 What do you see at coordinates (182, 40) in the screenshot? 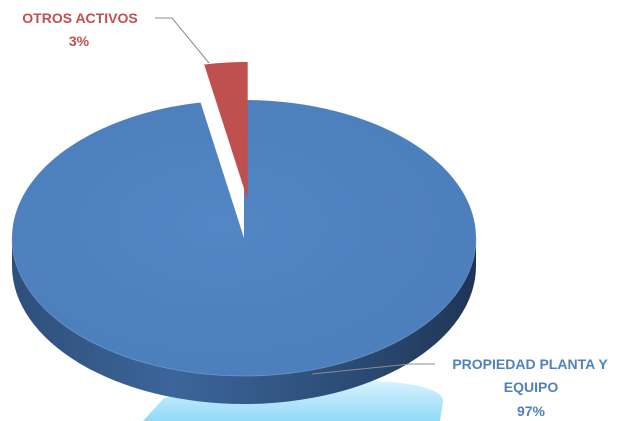
I see `leader-line-otros-activos` at bounding box center [182, 40].